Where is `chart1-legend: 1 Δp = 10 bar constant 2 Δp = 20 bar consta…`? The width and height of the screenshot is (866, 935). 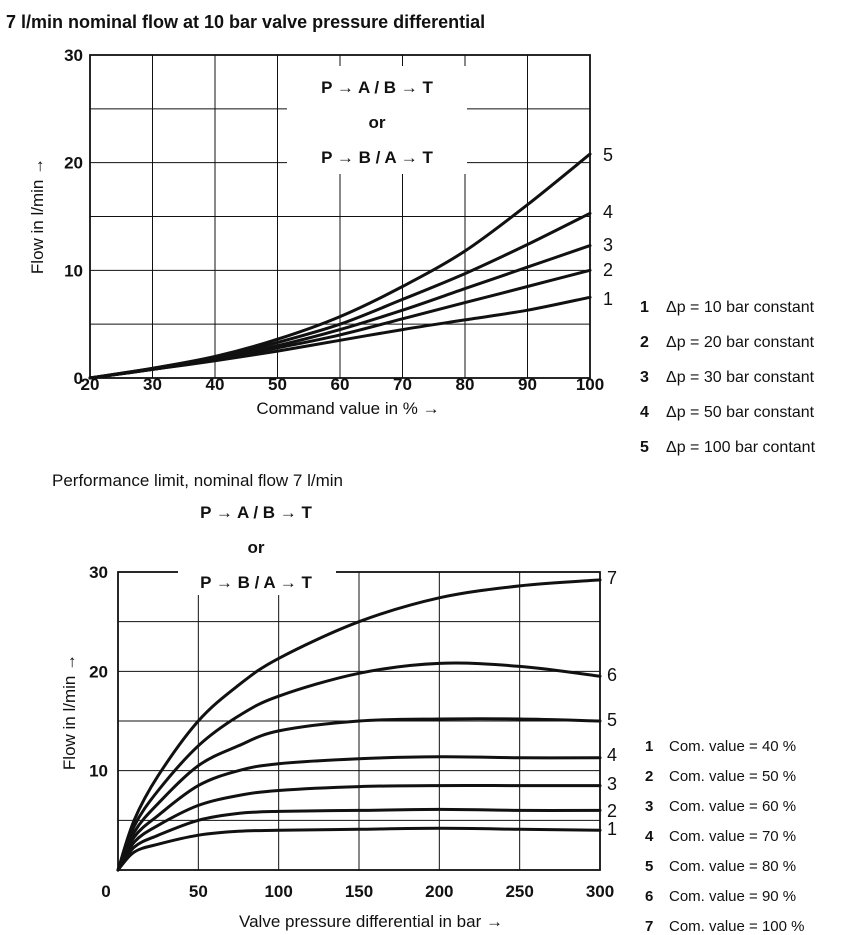 chart1-legend: 1 Δp = 10 bar constant 2 Δp = 20 bar consta… is located at coordinates (728, 377).